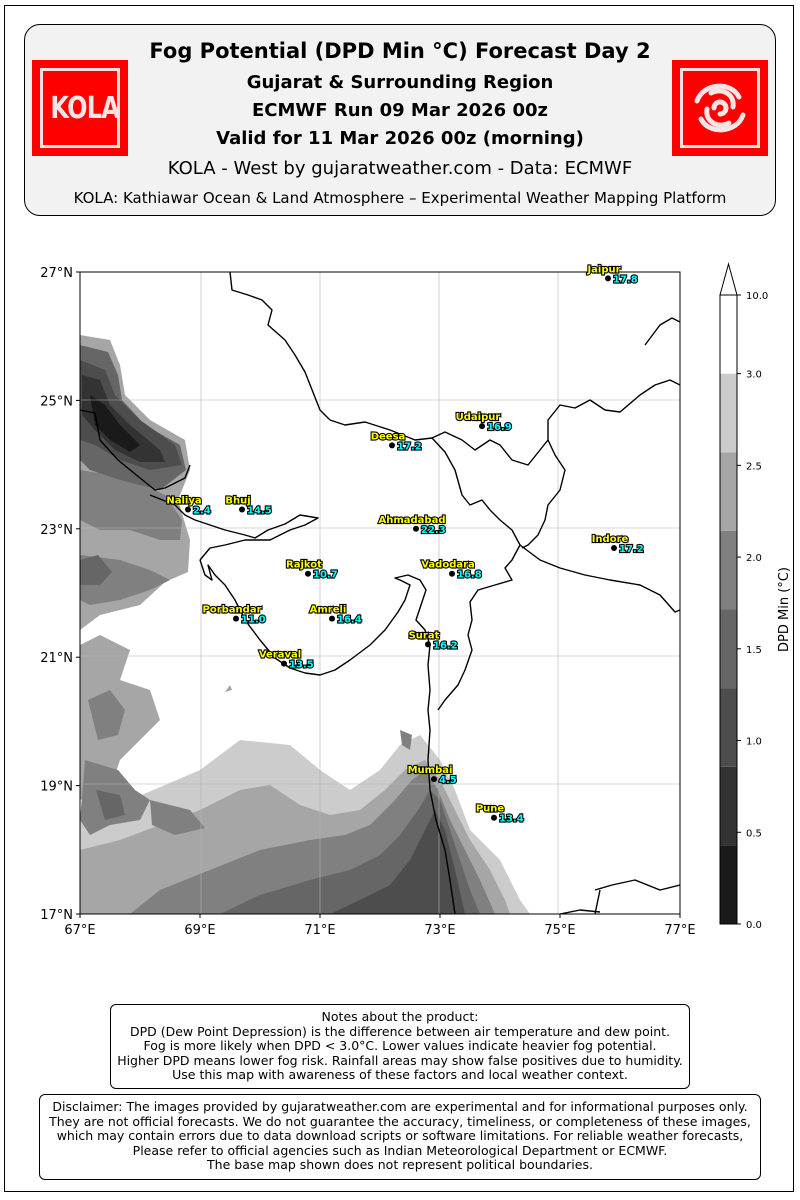 This screenshot has height=1200, width=800. What do you see at coordinates (610, 539) in the screenshot?
I see `city-name: Indore` at bounding box center [610, 539].